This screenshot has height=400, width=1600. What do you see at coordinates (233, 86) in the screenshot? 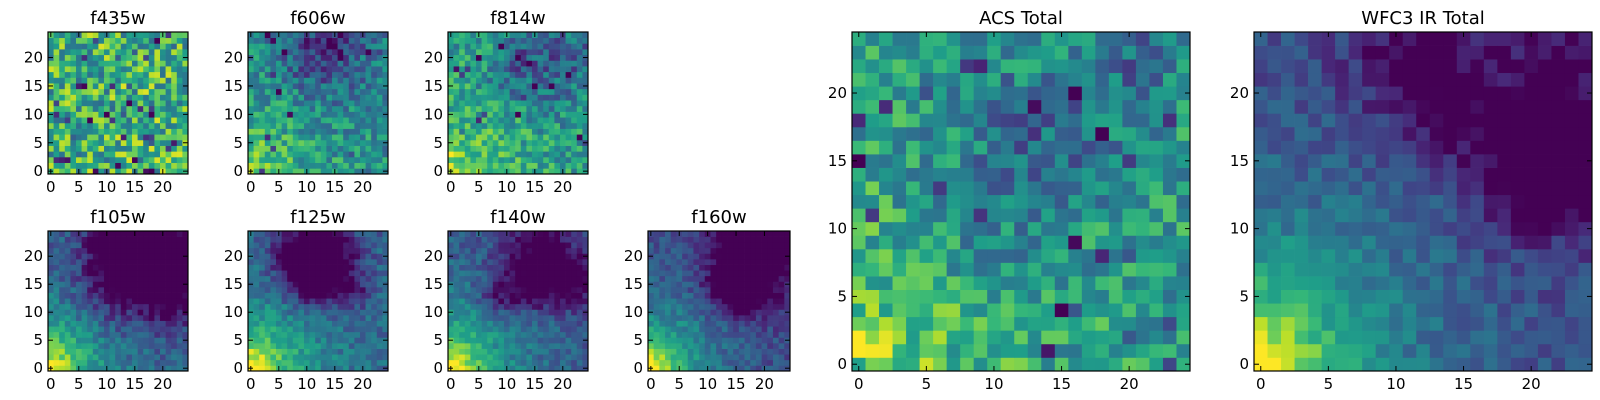
I see `y-tick-label: 15` at bounding box center [233, 86].